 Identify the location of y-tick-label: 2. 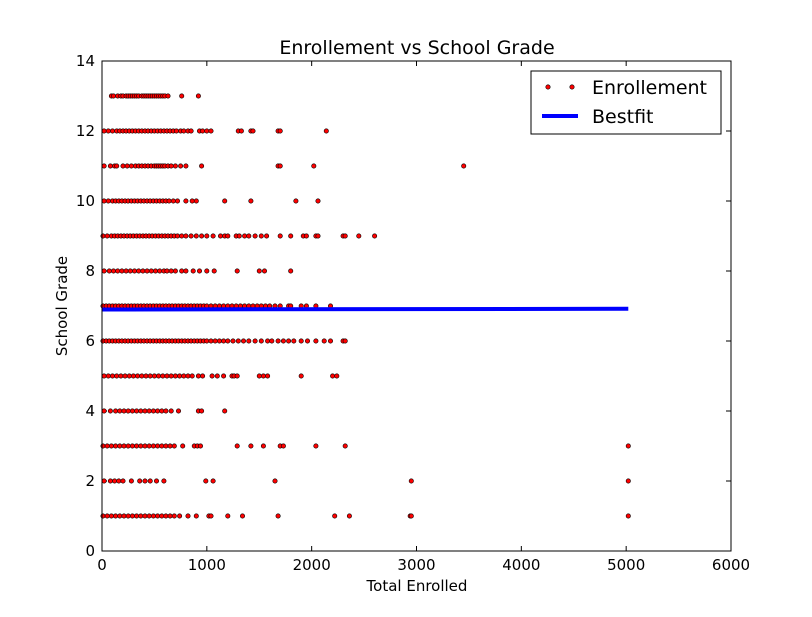
(90, 481).